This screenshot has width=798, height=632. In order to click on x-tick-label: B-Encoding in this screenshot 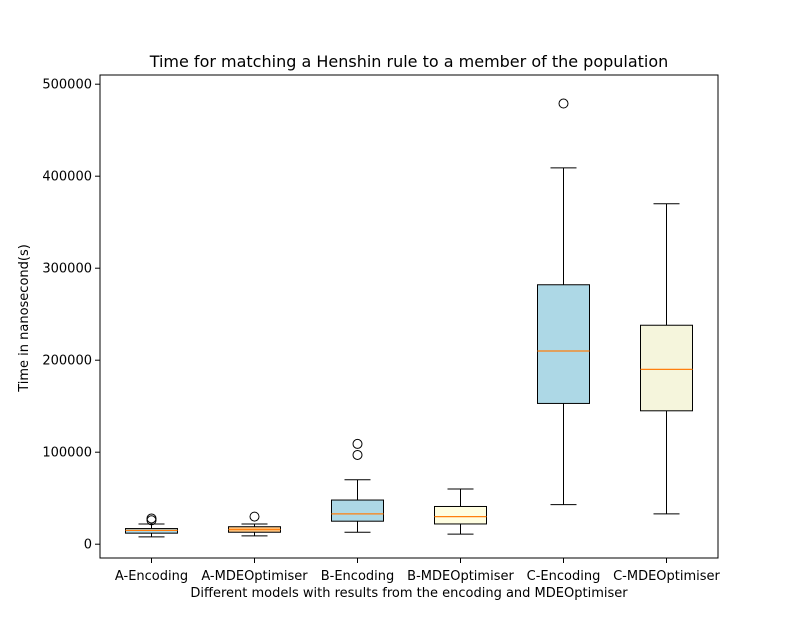, I will do `click(358, 576)`.